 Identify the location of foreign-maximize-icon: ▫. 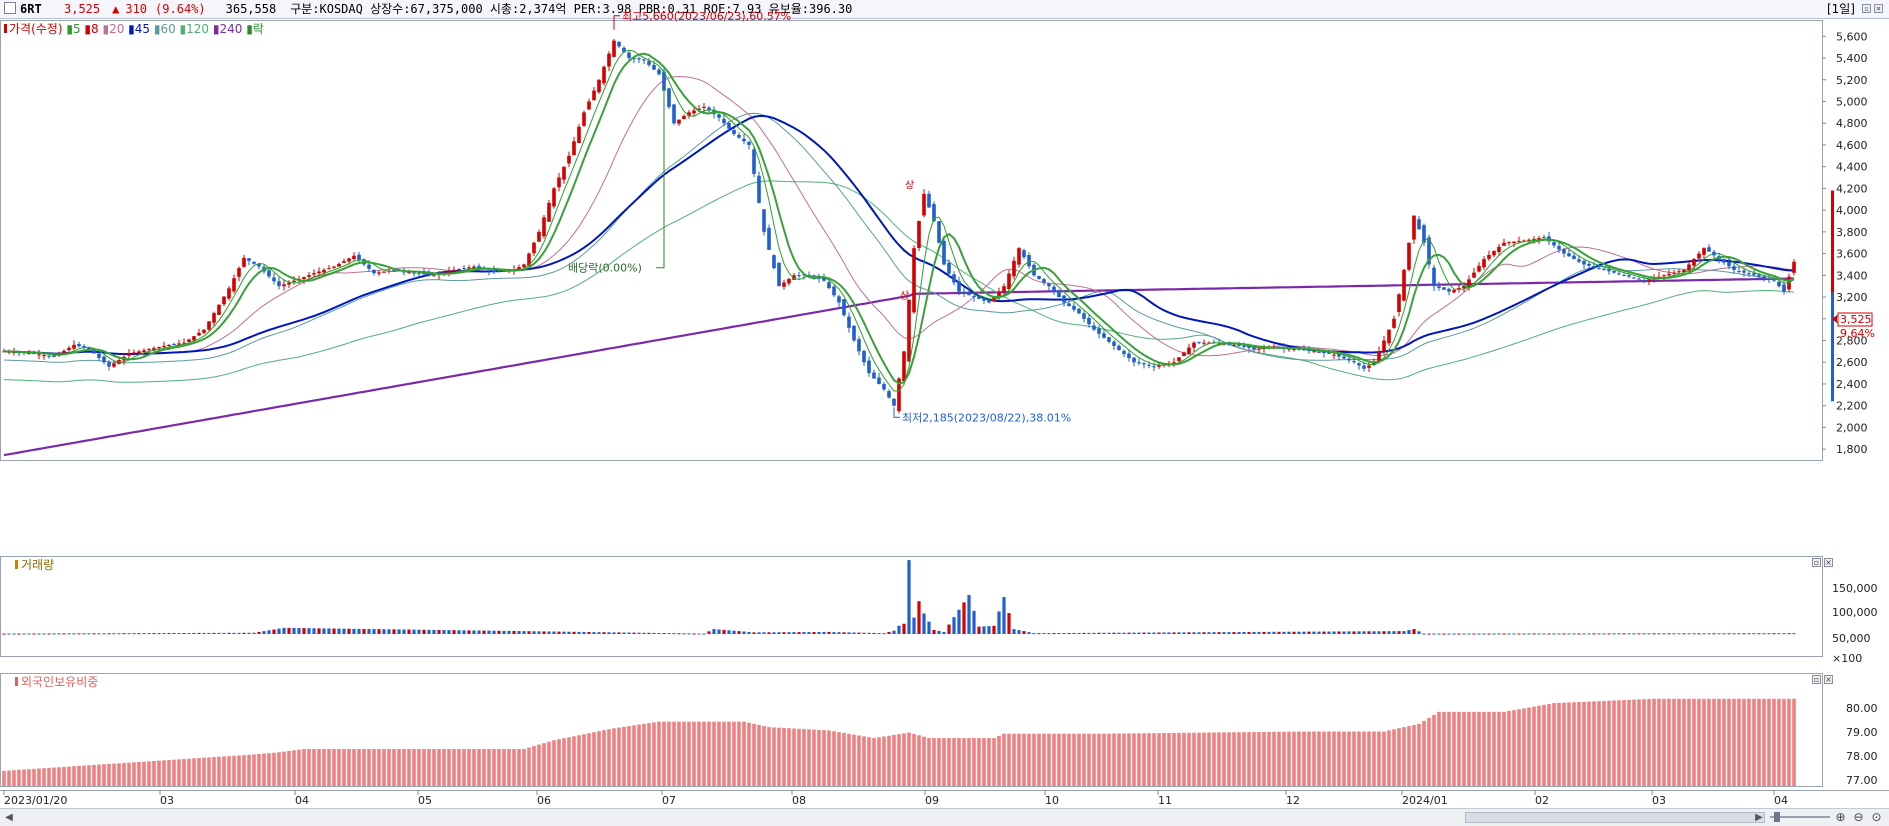
(1816, 679).